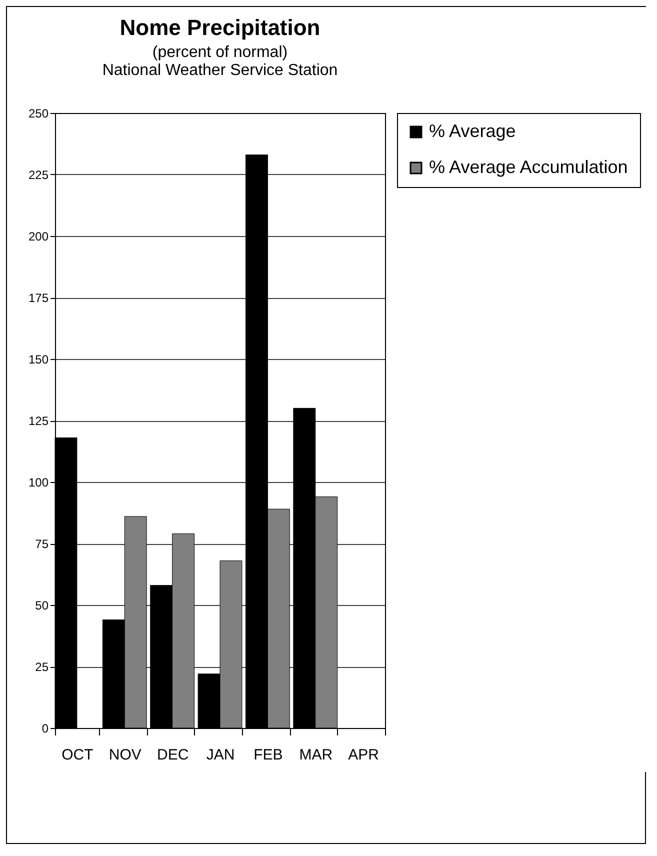 This screenshot has width=657, height=856. Describe the element at coordinates (268, 755) in the screenshot. I see `x-tick-label: FEB` at that location.